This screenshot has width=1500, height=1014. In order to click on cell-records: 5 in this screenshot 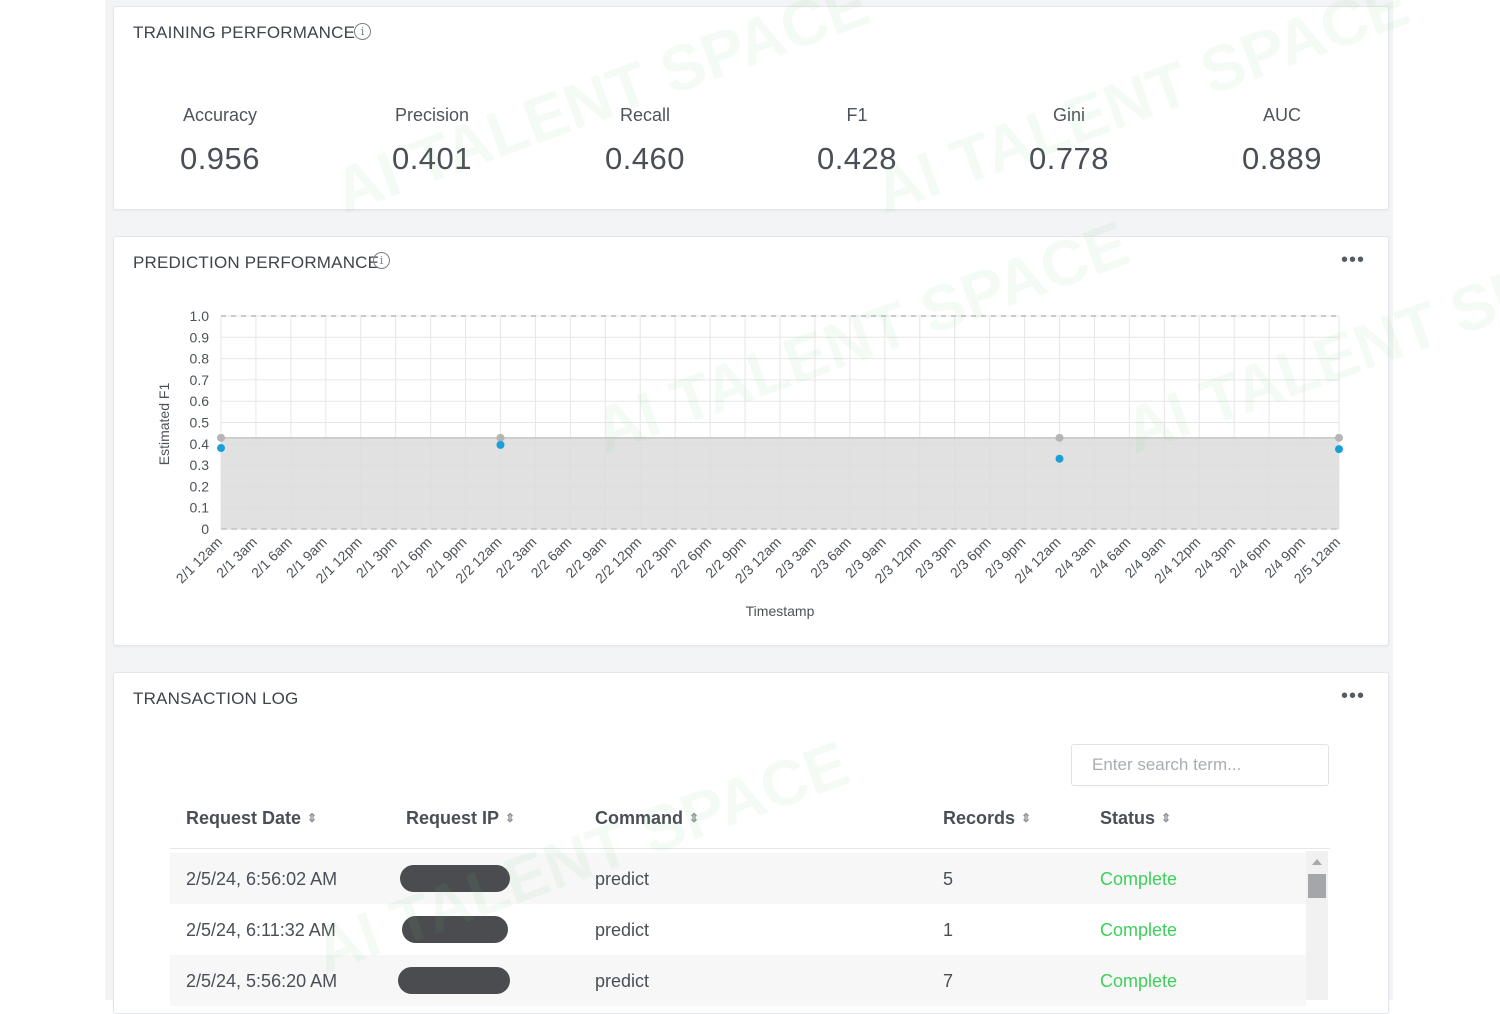, I will do `click(948, 879)`.